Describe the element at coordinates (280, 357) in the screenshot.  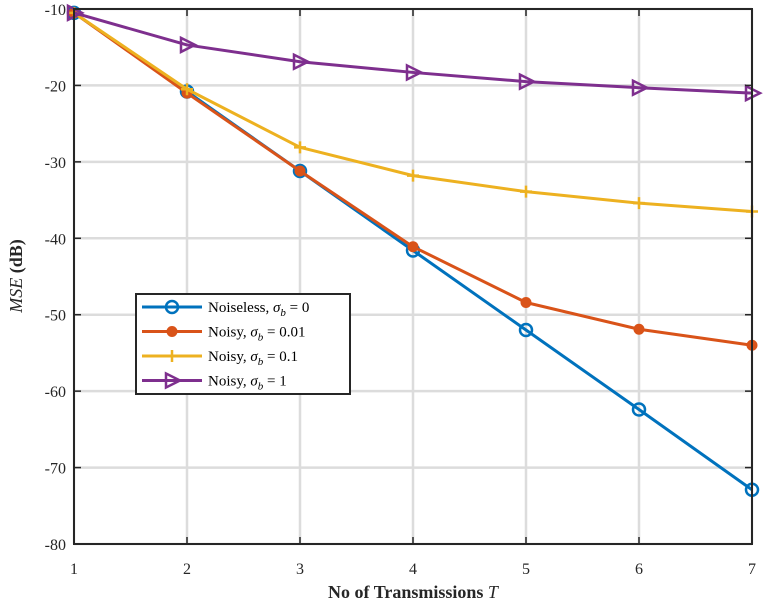
I see `legend-sigma-value: = 0.1` at that location.